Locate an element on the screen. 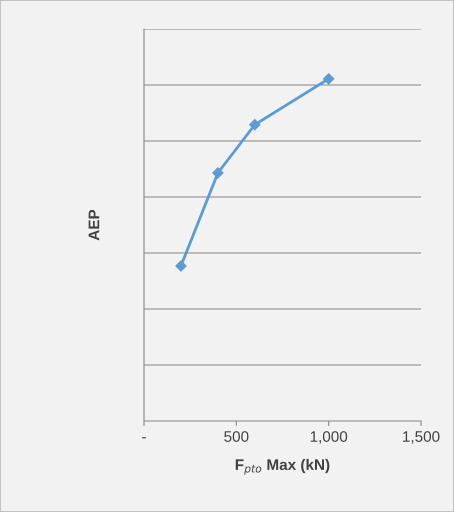 The width and height of the screenshot is (454, 512). x-tick-label: 1,500 is located at coordinates (421, 437).